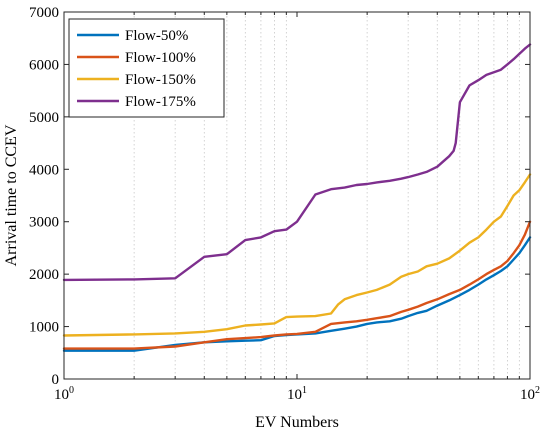 This screenshot has width=550, height=434. Describe the element at coordinates (11, 195) in the screenshot. I see `y-axis-label: Arrival time to CCEV` at that location.